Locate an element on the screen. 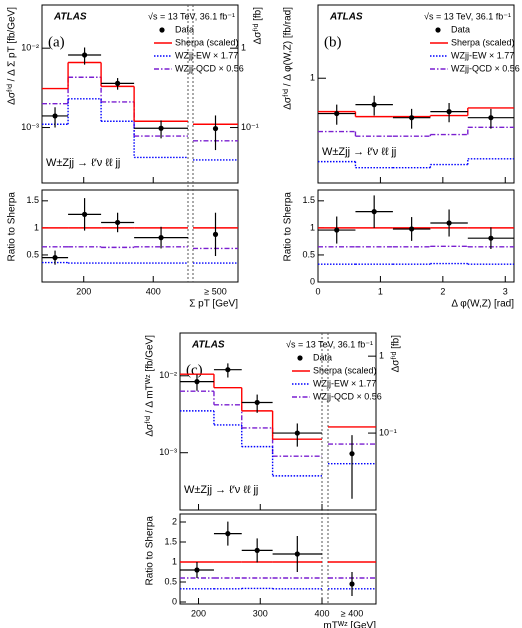 This screenshot has height=628, width=522. overflow-label: ≥ 400 is located at coordinates (352, 613).